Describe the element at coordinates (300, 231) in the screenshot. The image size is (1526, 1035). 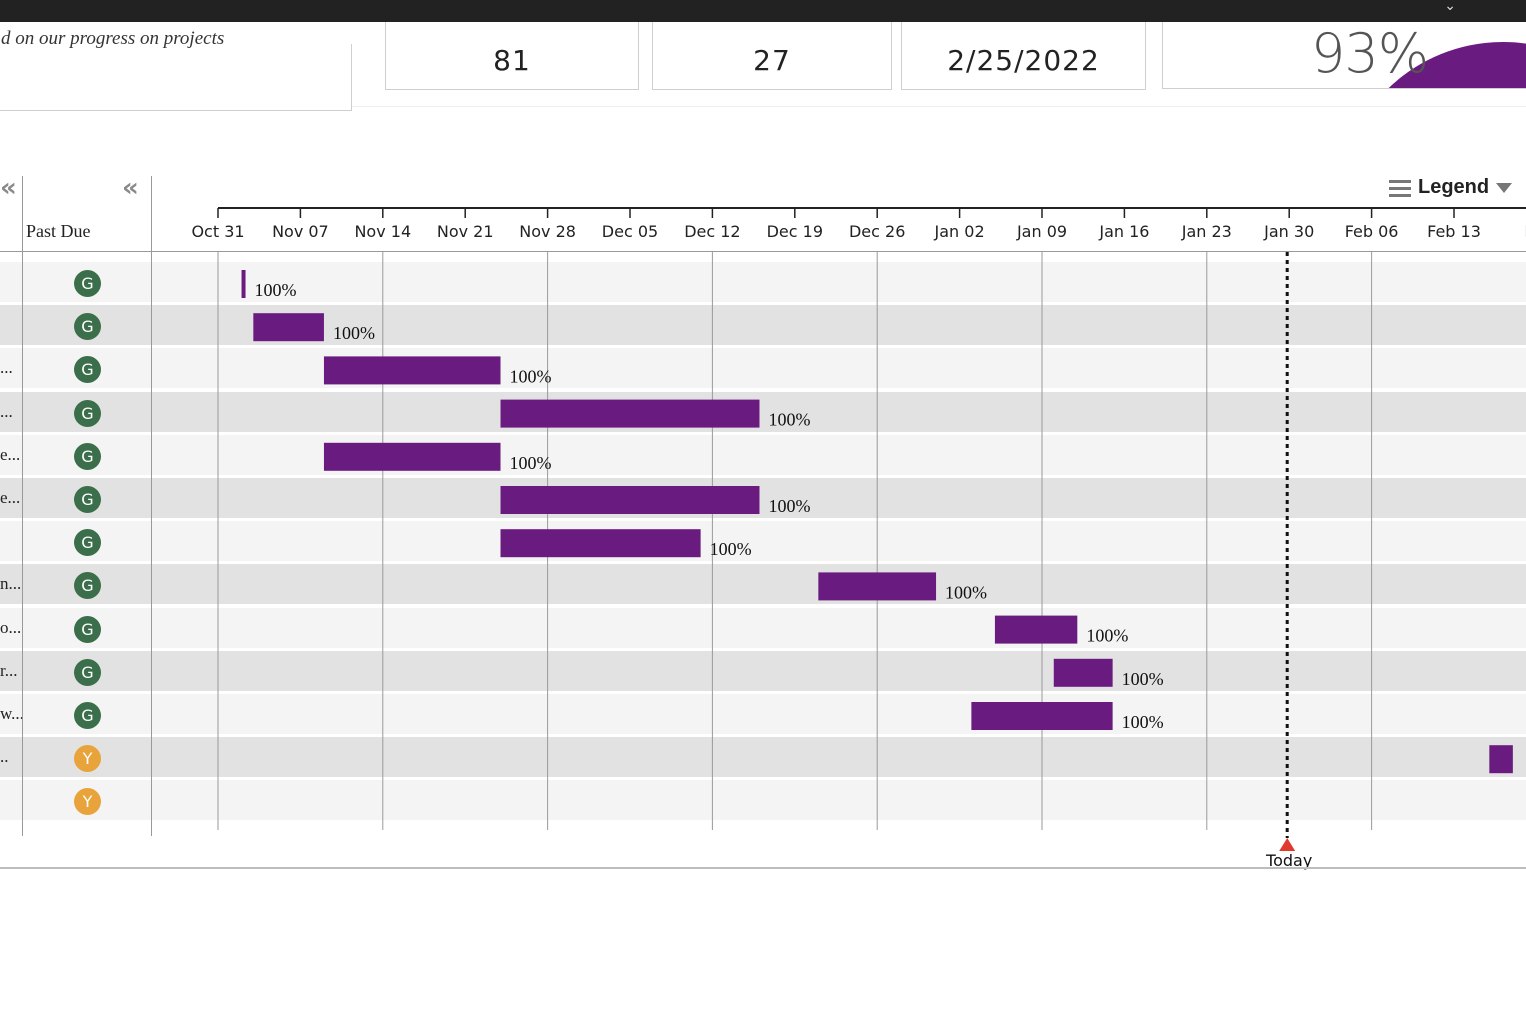
I see `timeline-tick-label: Nov 07` at that location.